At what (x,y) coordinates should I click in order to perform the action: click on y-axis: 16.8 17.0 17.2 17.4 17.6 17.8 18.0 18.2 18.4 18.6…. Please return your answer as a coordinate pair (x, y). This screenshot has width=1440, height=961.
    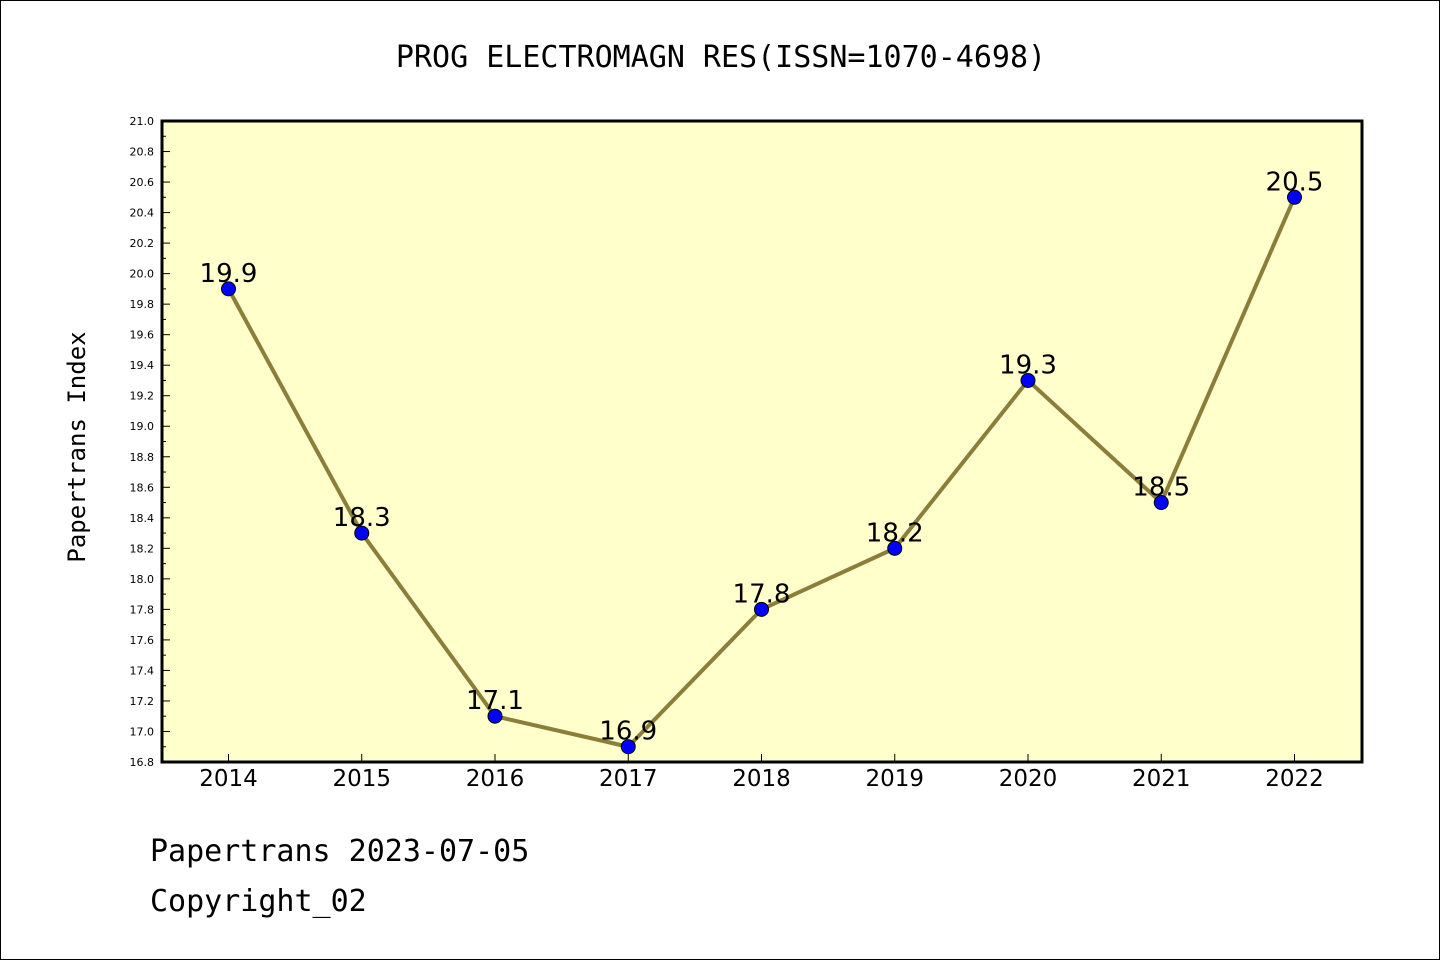
    Looking at the image, I should click on (150, 442).